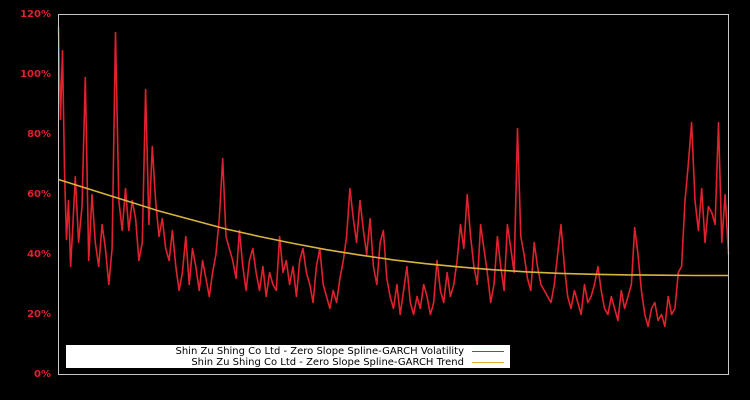 This screenshot has width=750, height=400. I want to click on y-tick-label: 0%, so click(42, 374).